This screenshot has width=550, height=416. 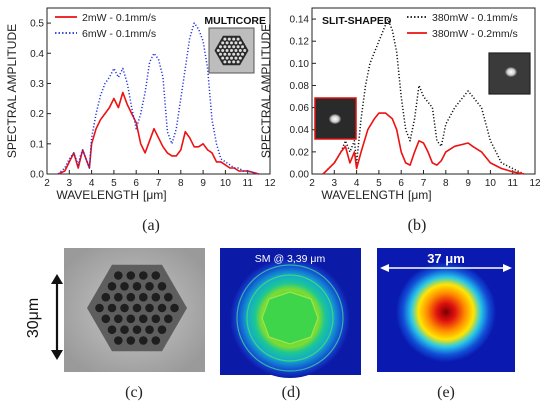 What do you see at coordinates (417, 225) in the screenshot?
I see `caption-b: (b)` at bounding box center [417, 225].